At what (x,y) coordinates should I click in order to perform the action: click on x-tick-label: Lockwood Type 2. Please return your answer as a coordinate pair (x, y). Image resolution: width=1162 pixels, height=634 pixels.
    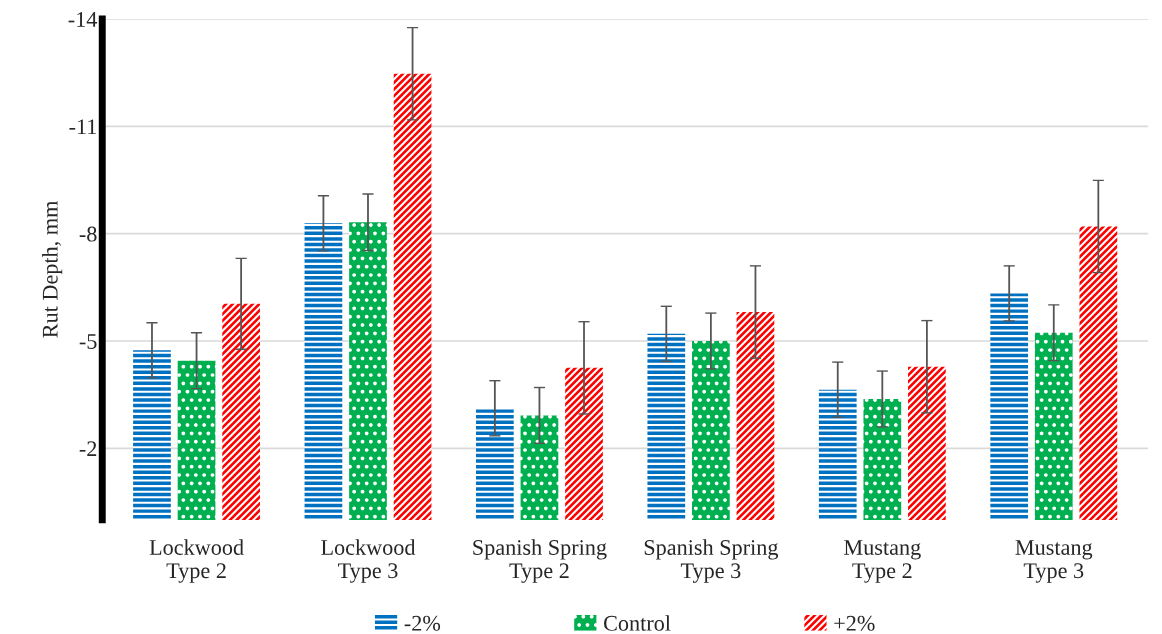
    Looking at the image, I should click on (196, 561).